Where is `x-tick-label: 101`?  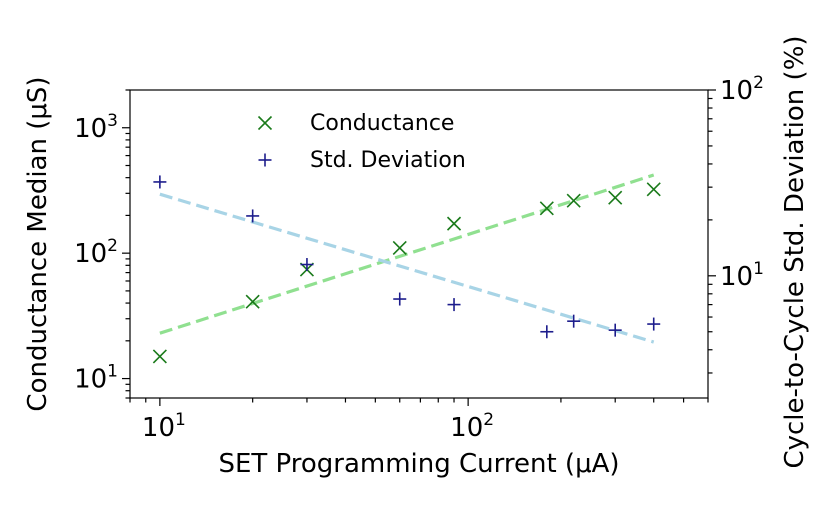 x-tick-label: 101 is located at coordinates (164, 426).